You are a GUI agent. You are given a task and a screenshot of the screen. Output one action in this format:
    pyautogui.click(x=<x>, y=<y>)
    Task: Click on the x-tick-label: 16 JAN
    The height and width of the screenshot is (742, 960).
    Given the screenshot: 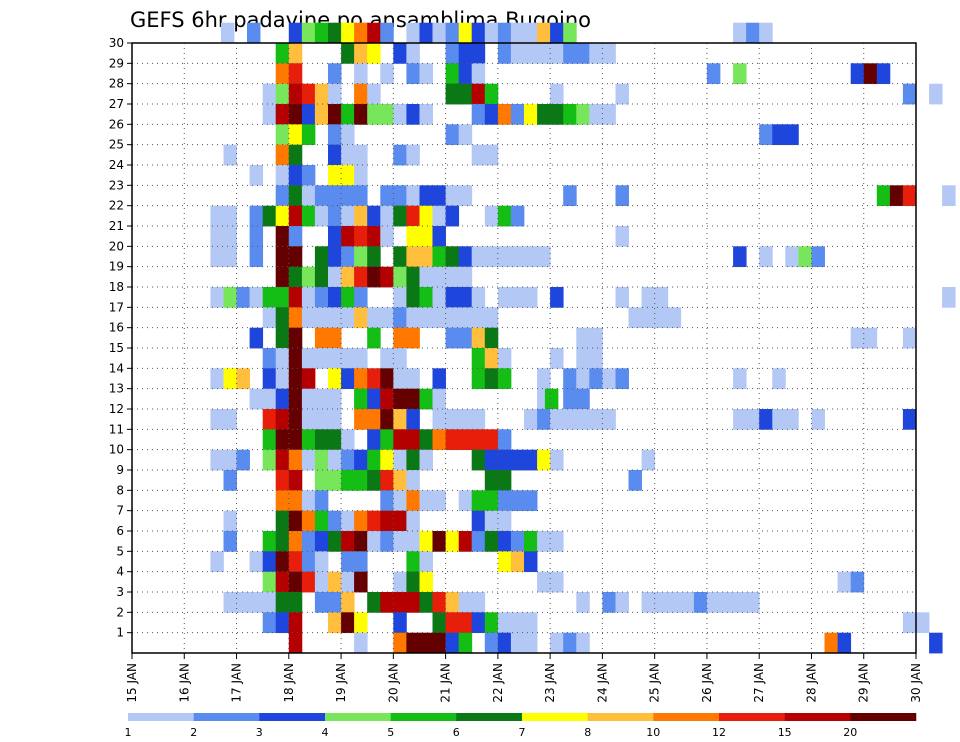 What is the action you would take?
    pyautogui.click(x=184, y=683)
    